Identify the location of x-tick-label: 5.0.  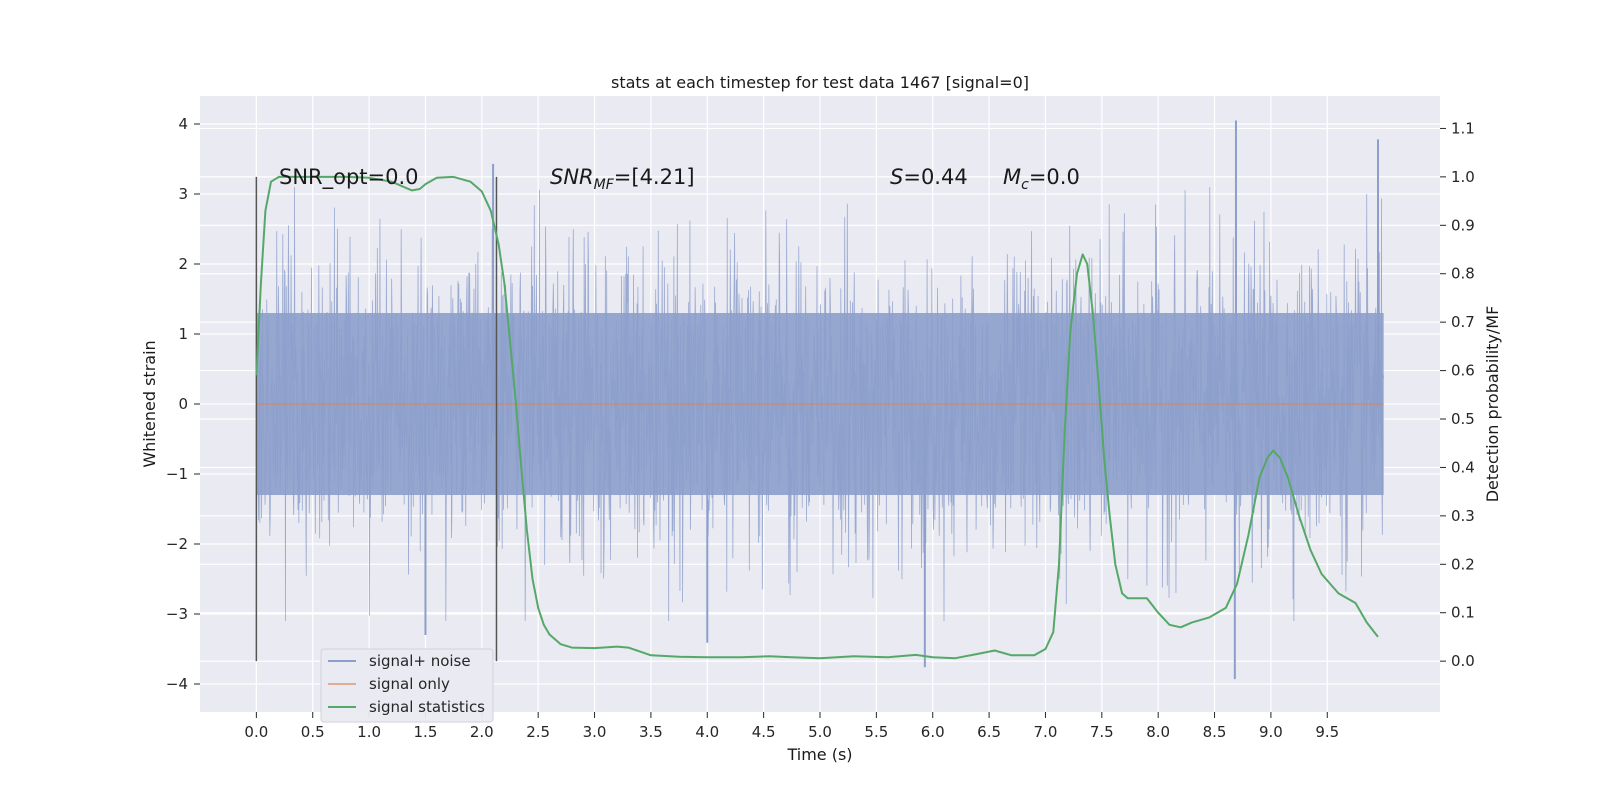
(820, 732).